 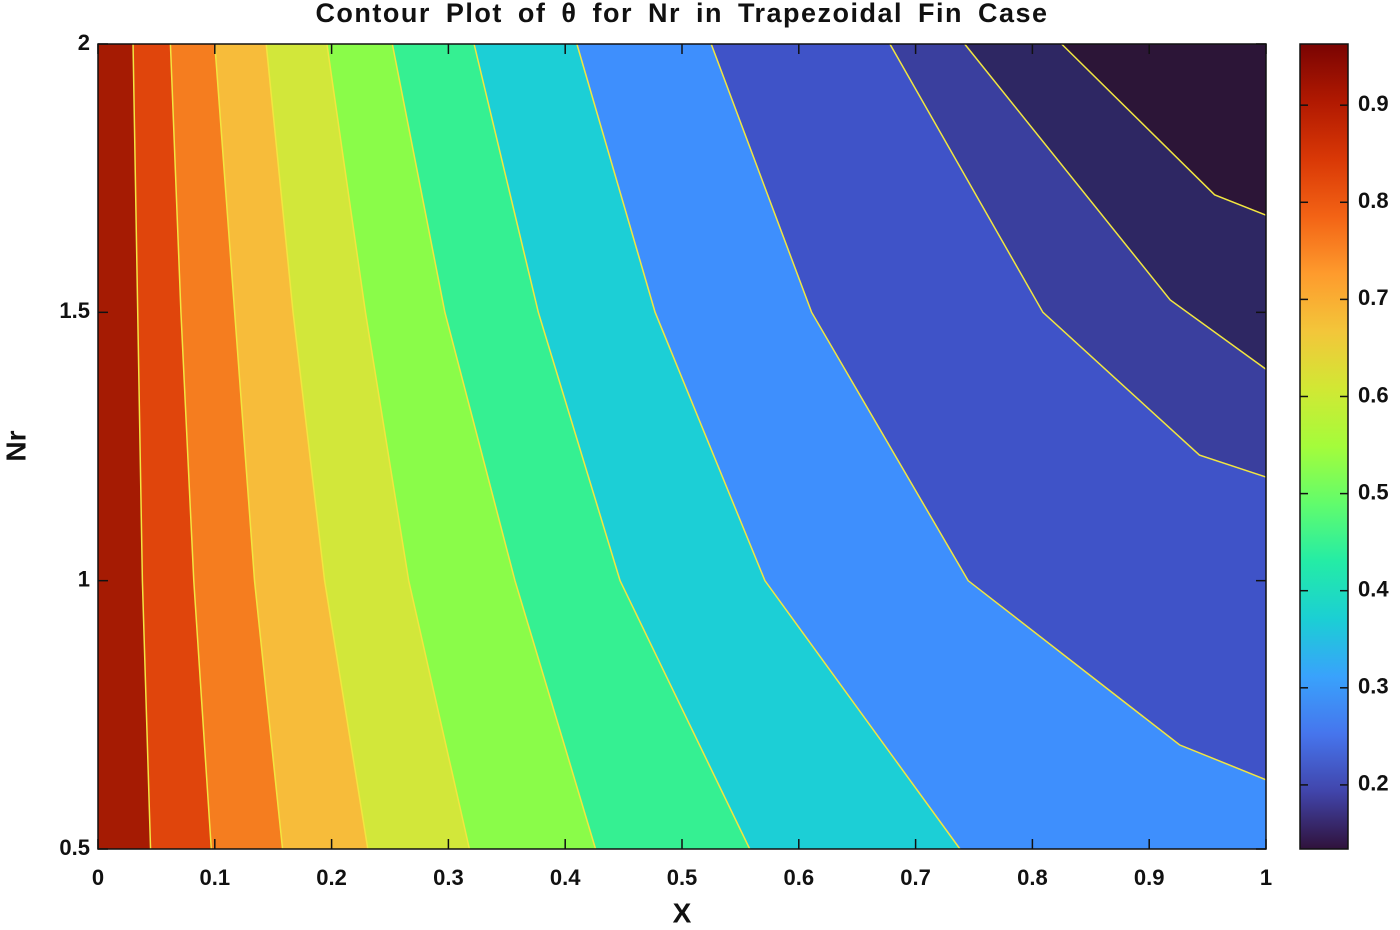 What do you see at coordinates (15, 445) in the screenshot?
I see `y-axis-label: Nr` at bounding box center [15, 445].